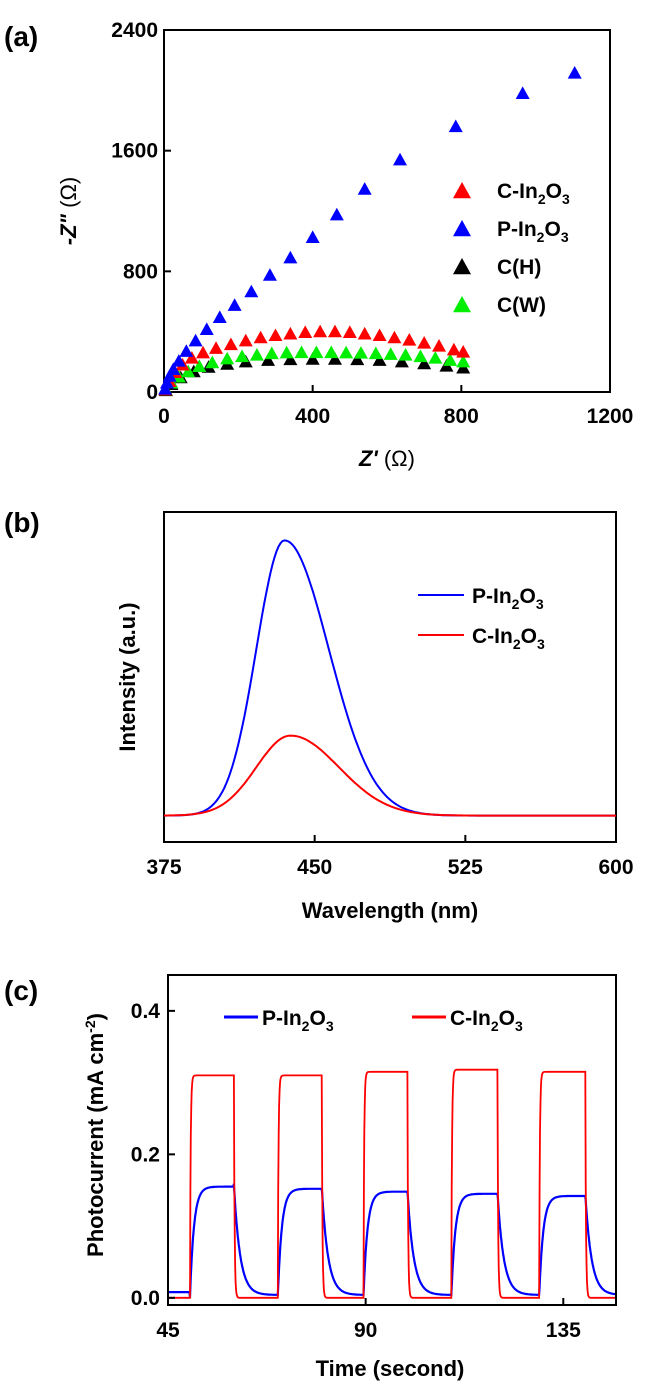 The image size is (650, 1392). What do you see at coordinates (21, 990) in the screenshot?
I see `panel-c-label: (c)` at bounding box center [21, 990].